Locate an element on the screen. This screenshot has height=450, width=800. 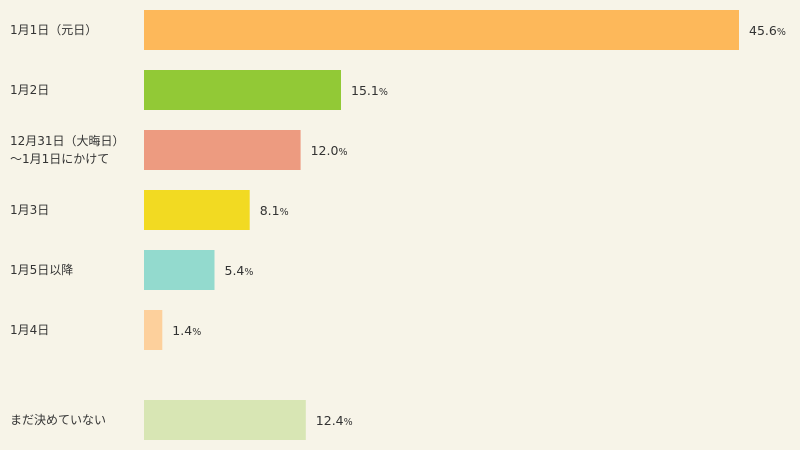
value-label-6: 12.4% is located at coordinates (334, 420).